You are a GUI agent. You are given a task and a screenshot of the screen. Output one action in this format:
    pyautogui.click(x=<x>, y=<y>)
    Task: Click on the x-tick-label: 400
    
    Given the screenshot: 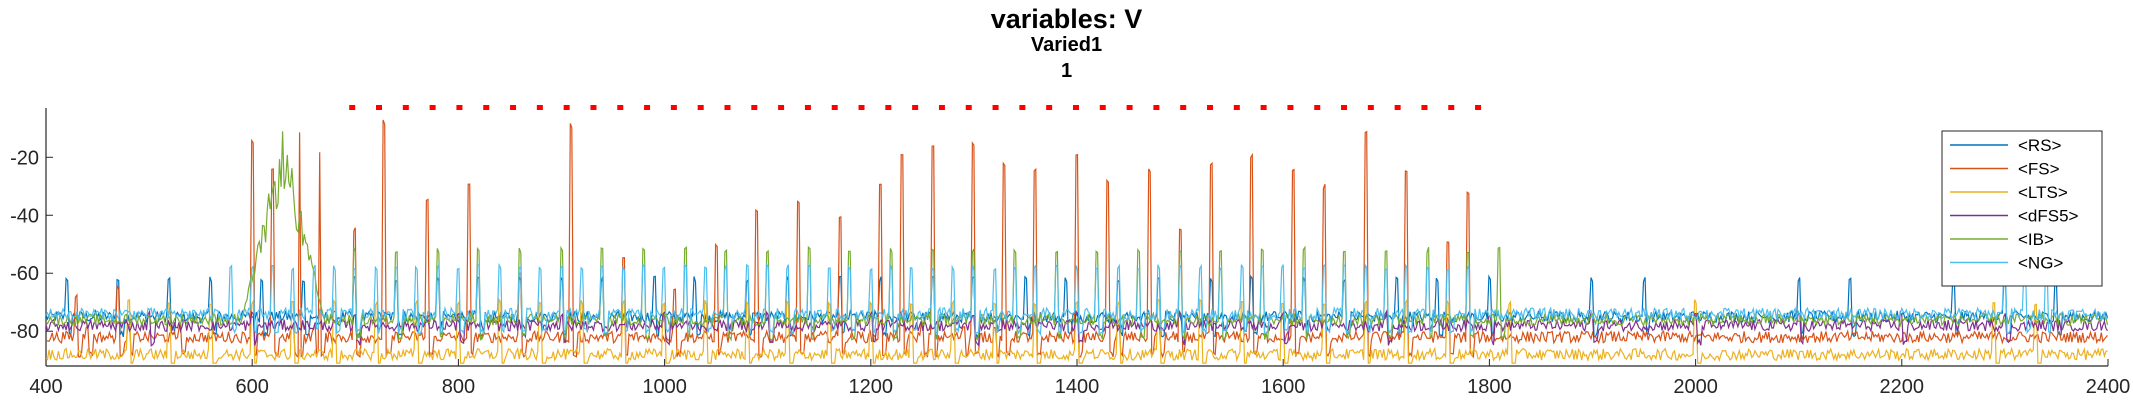 What is the action you would take?
    pyautogui.click(x=45, y=387)
    